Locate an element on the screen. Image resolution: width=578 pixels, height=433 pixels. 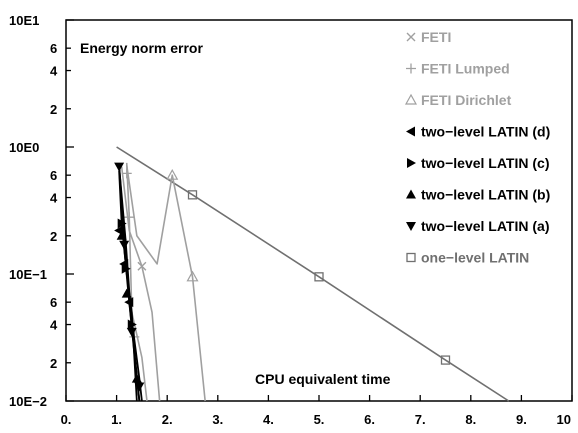
x-tick-label: 2. is located at coordinates (167, 419).